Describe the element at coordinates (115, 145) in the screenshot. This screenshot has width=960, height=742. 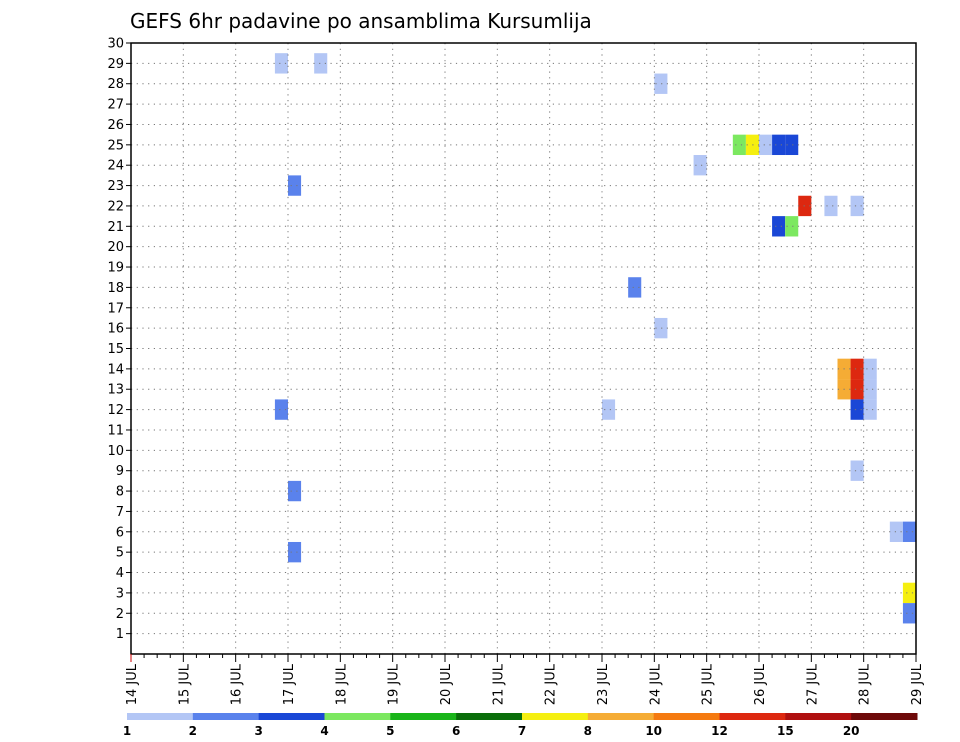
I see `y-tick-label: 25` at that location.